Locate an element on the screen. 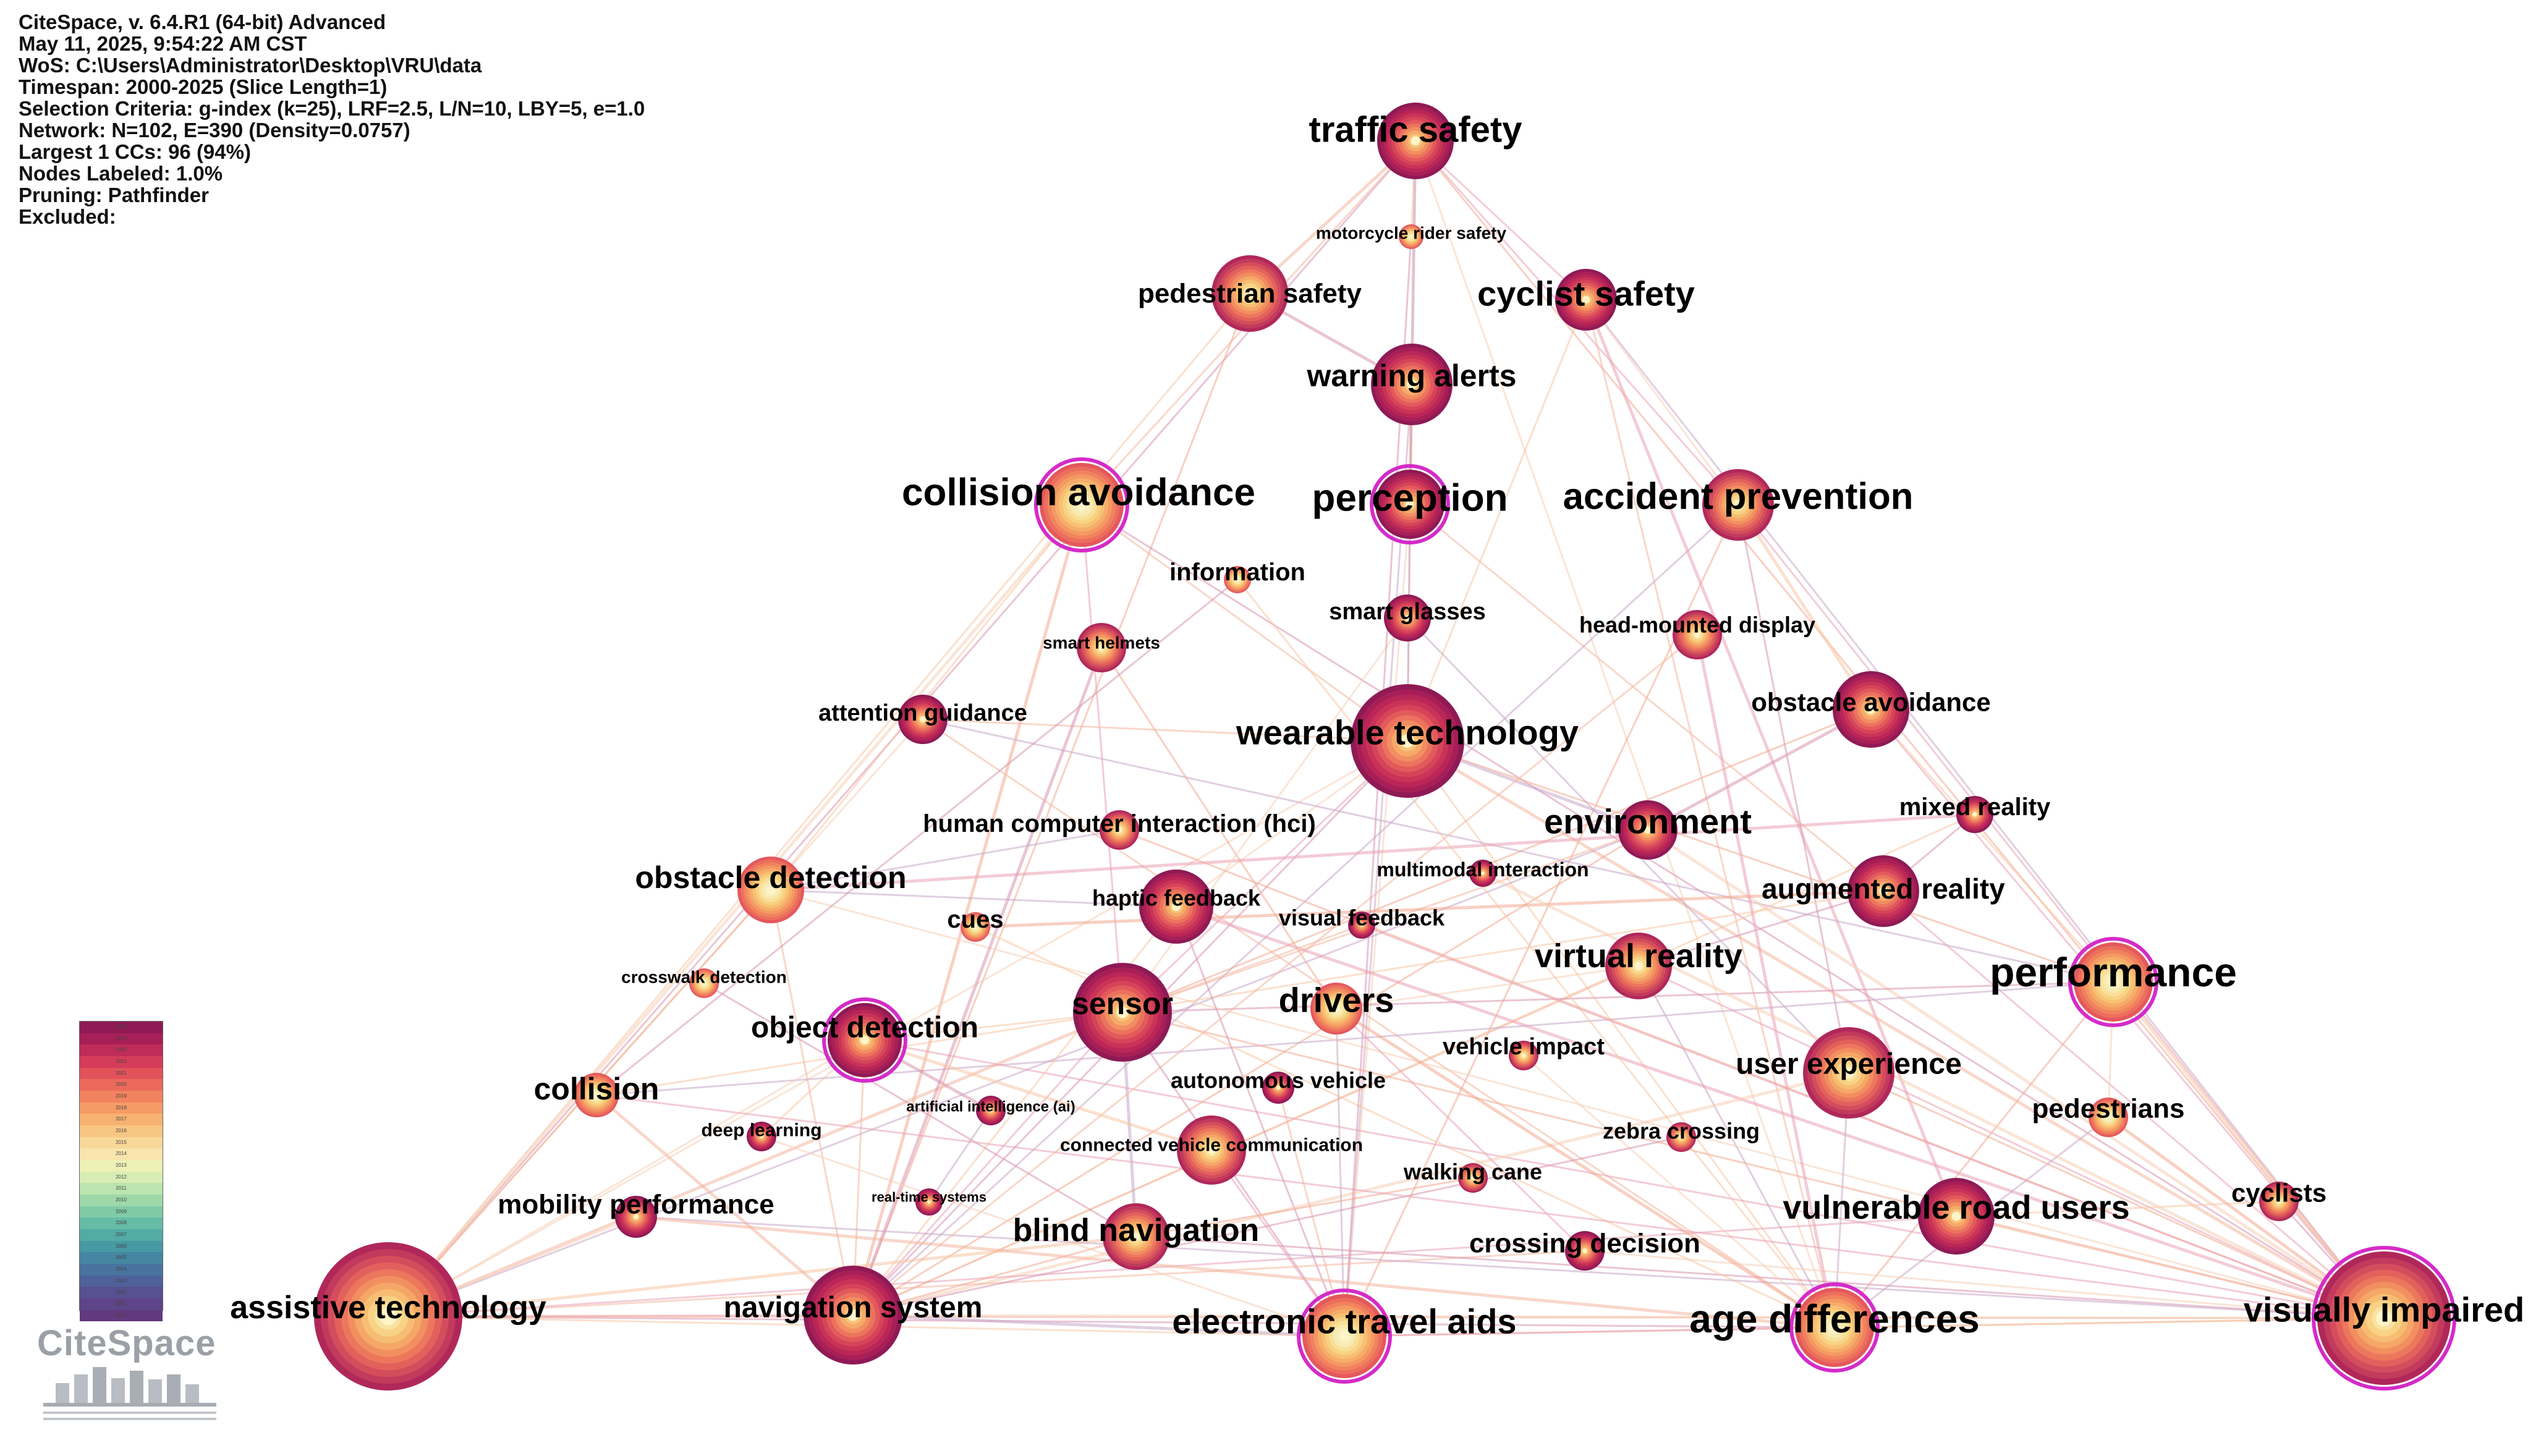 The width and height of the screenshot is (2541, 1456). keyword-node-ai is located at coordinates (991, 1110).